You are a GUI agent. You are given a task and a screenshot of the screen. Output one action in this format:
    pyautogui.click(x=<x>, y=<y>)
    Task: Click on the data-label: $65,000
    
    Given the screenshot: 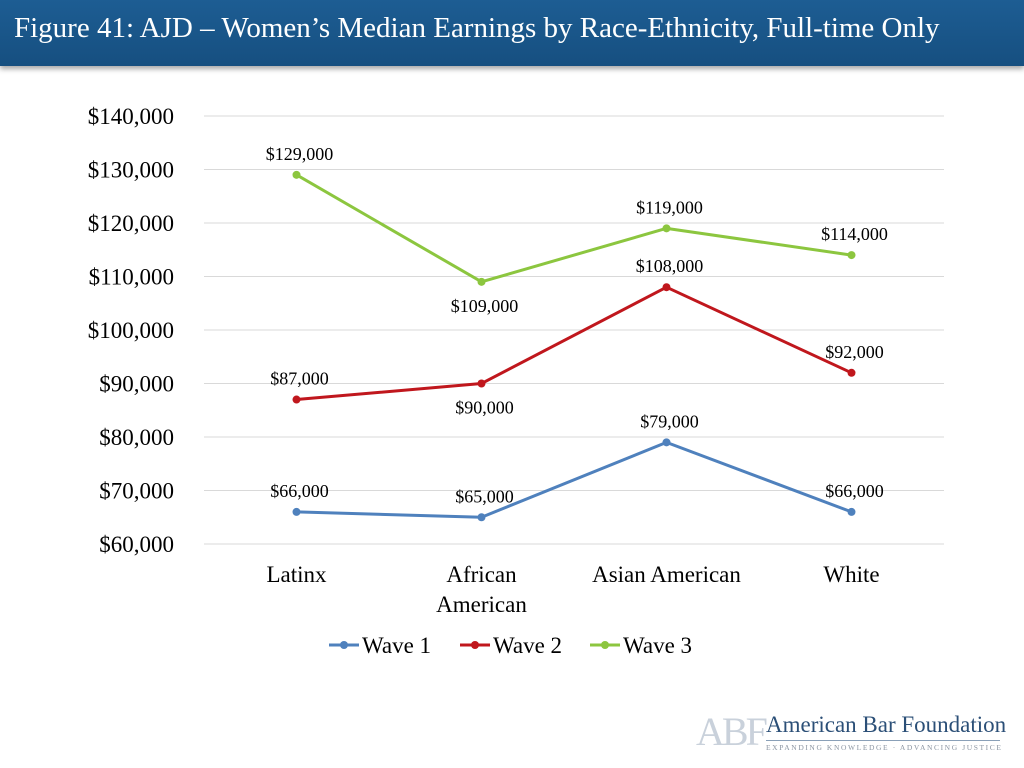 What is the action you would take?
    pyautogui.click(x=484, y=496)
    